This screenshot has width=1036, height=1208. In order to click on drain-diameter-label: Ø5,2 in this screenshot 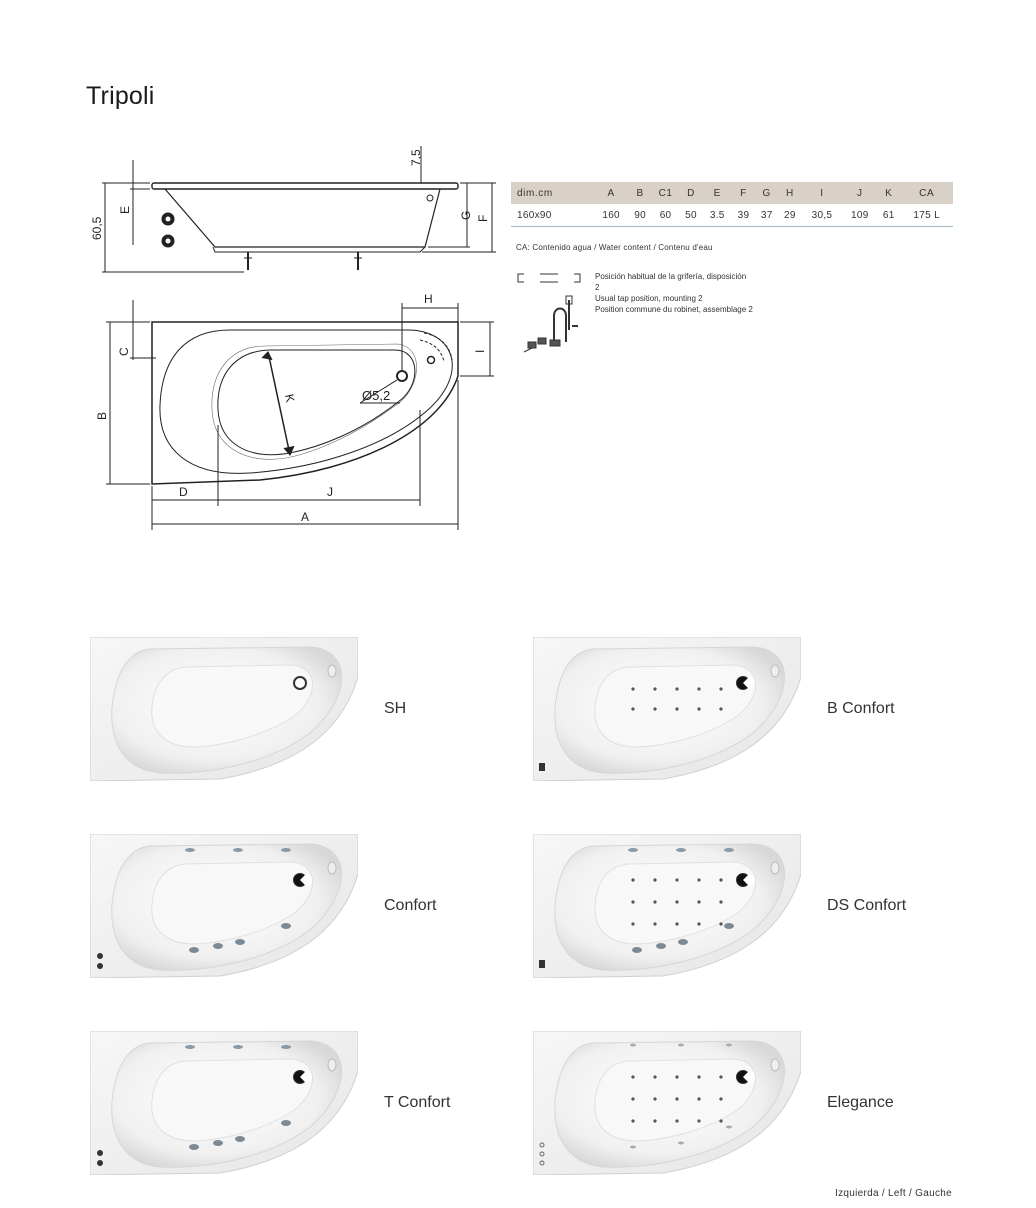, I will do `click(376, 395)`.